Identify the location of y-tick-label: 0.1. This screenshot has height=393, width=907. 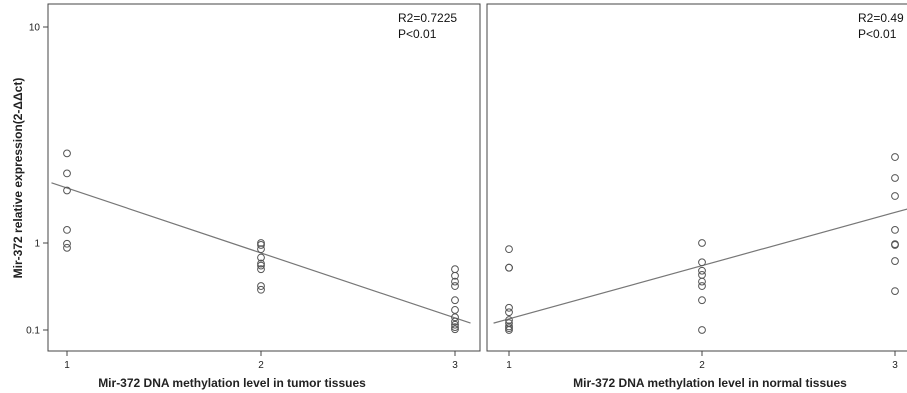
(33, 331).